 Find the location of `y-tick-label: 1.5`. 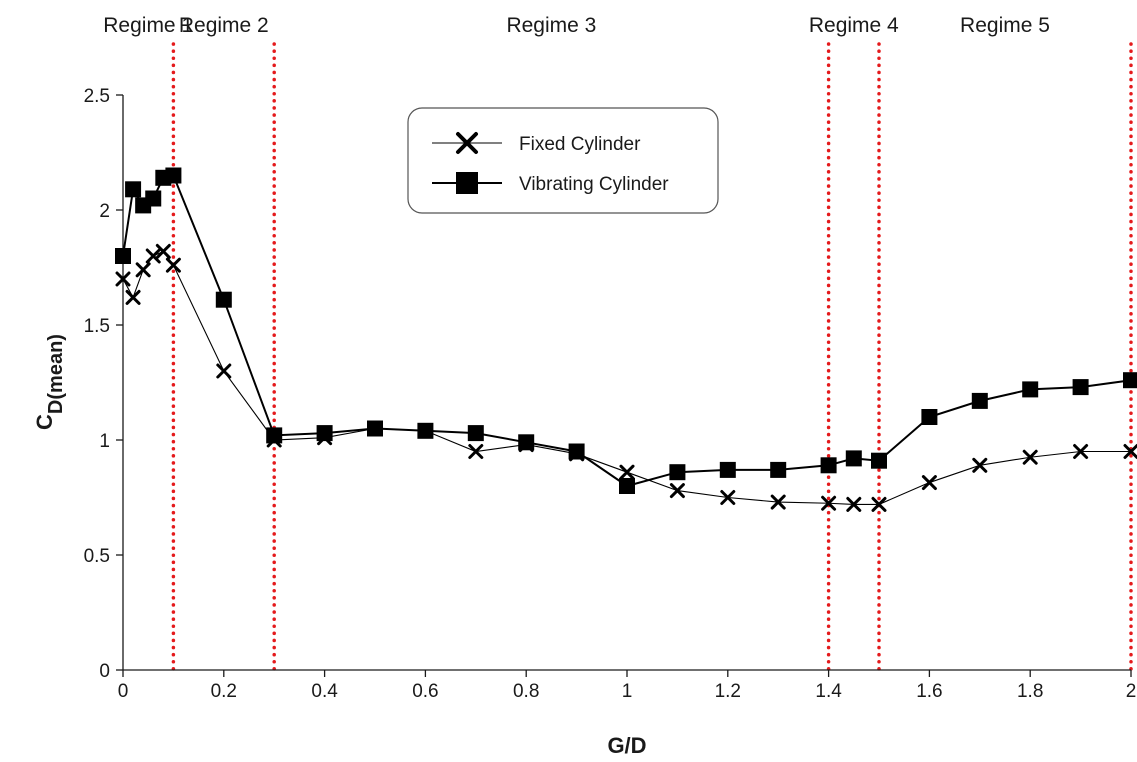

y-tick-label: 1.5 is located at coordinates (97, 326).